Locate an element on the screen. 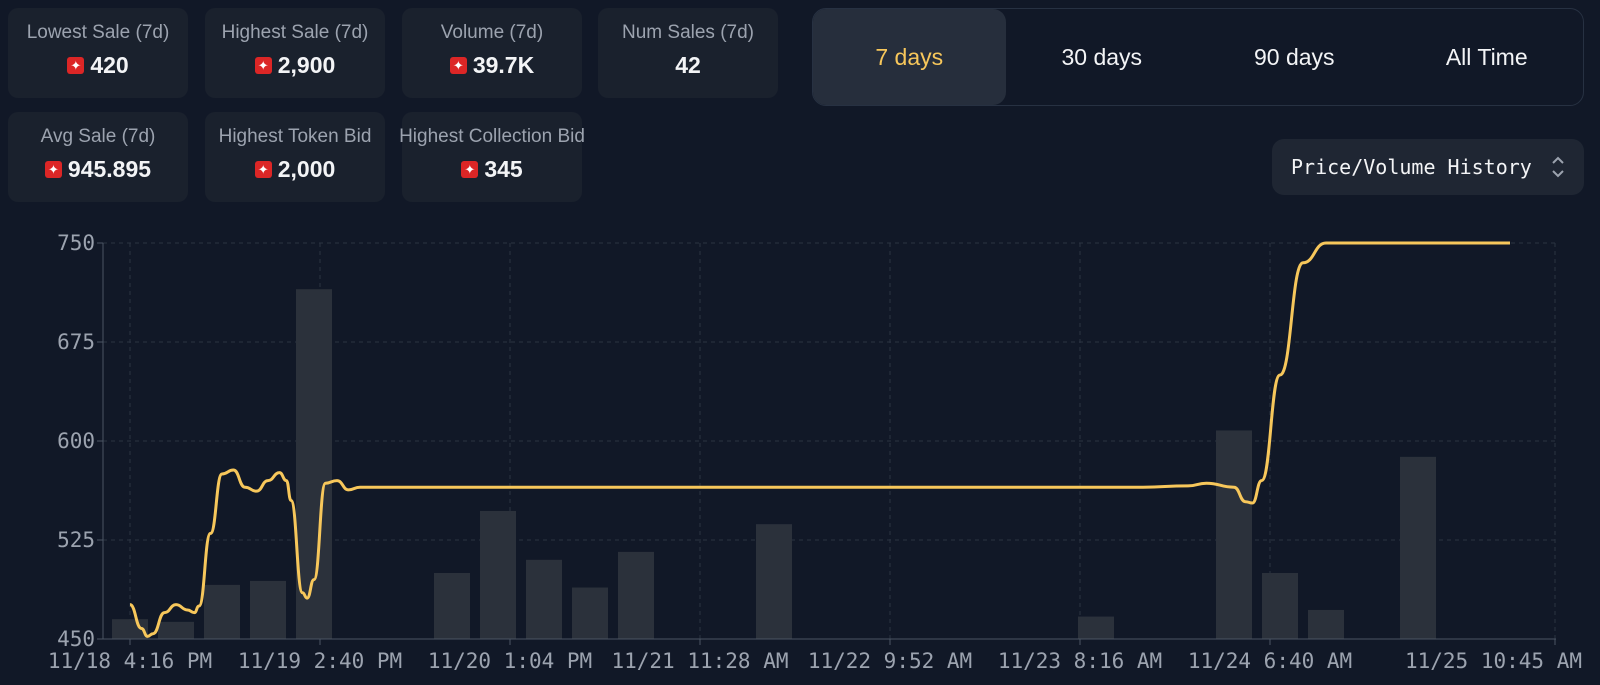  x-tick-label: 11/21 11:28 AM is located at coordinates (699, 661).